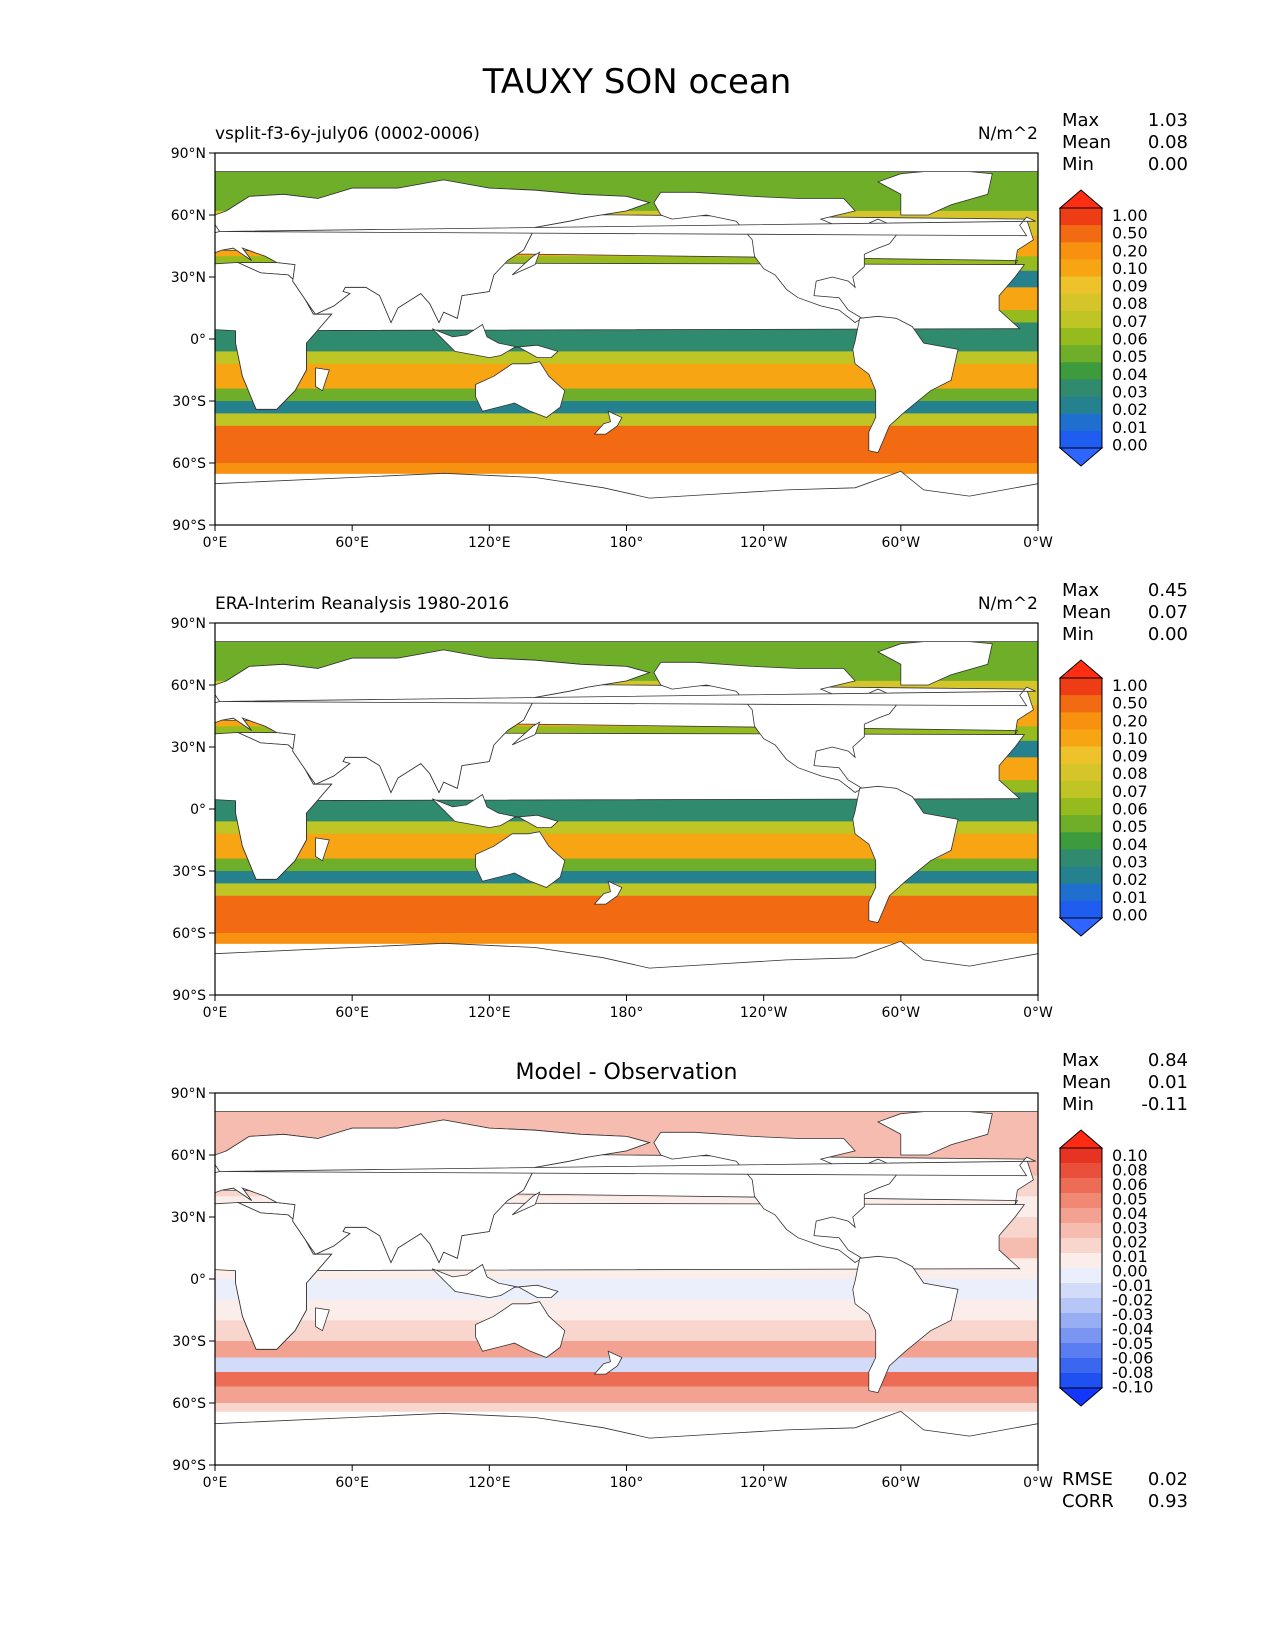 The image size is (1275, 1650). Describe the element at coordinates (626, 1437) in the screenshot. I see `land-antarctica` at that location.